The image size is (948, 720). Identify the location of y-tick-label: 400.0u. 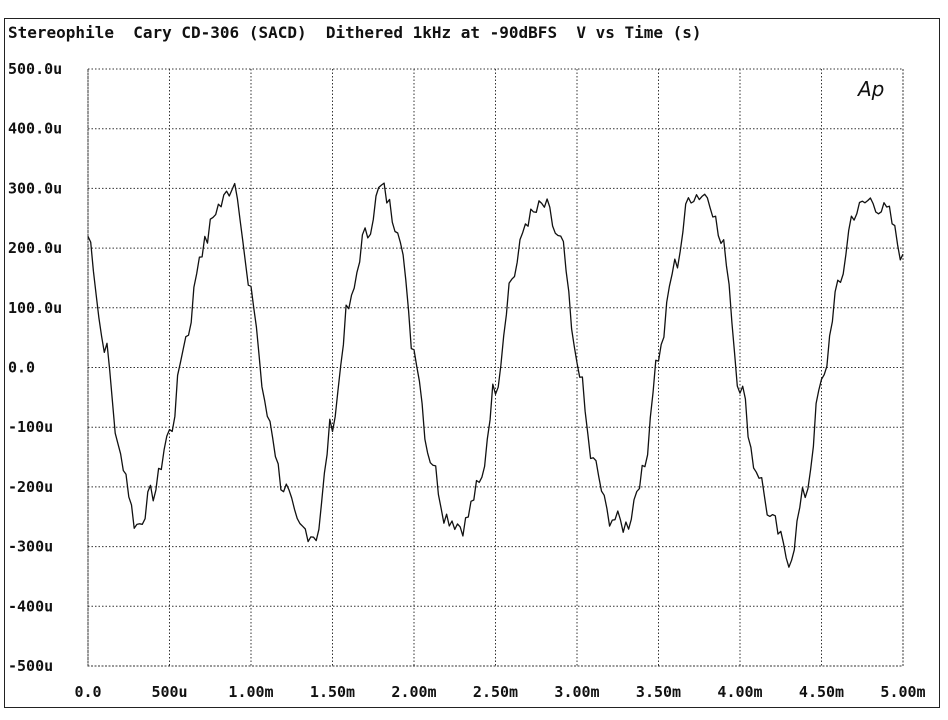
(35, 129).